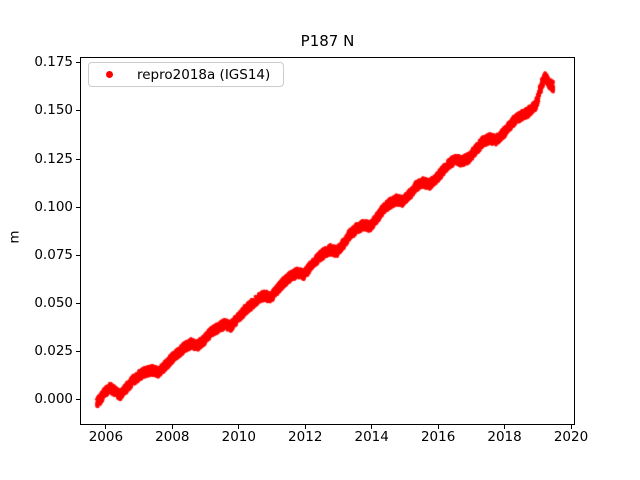 Image resolution: width=640 pixels, height=480 pixels. What do you see at coordinates (238, 437) in the screenshot?
I see `x-tick-label: 2010` at bounding box center [238, 437].